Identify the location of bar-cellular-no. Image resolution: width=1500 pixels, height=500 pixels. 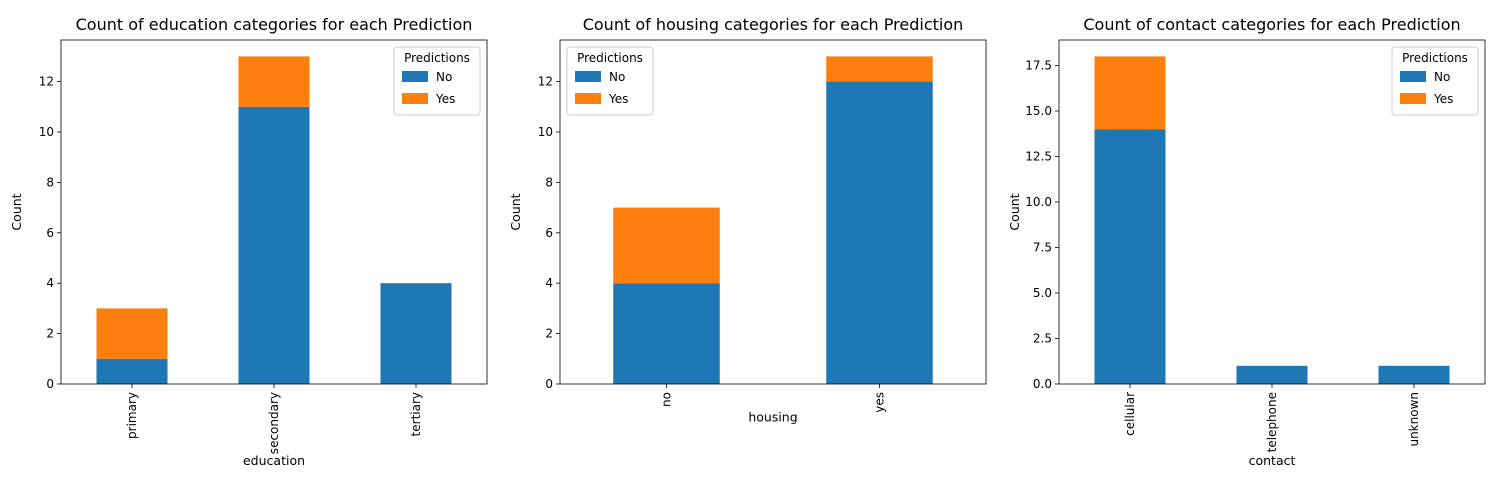
(1130, 256).